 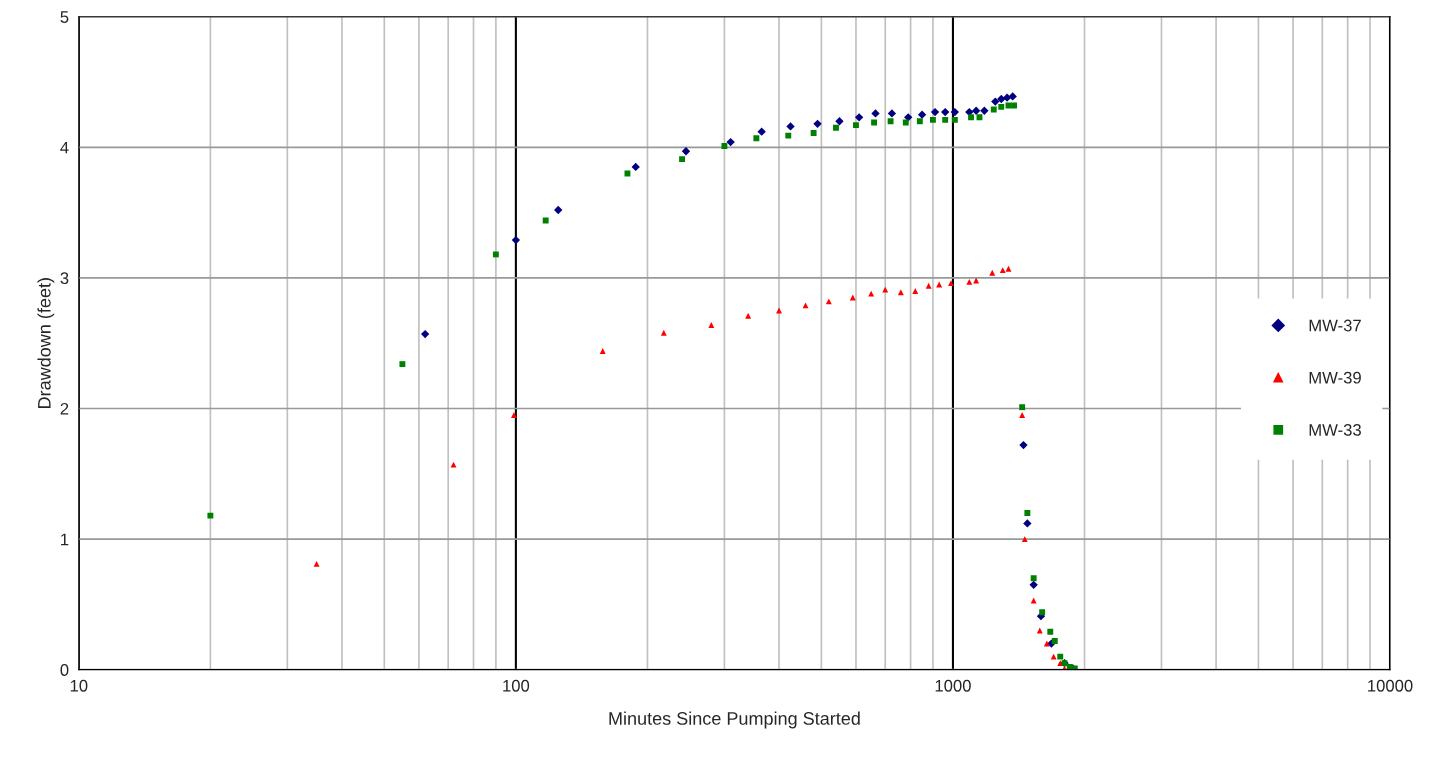 I want to click on y-tick-label: 1, so click(x=65, y=539).